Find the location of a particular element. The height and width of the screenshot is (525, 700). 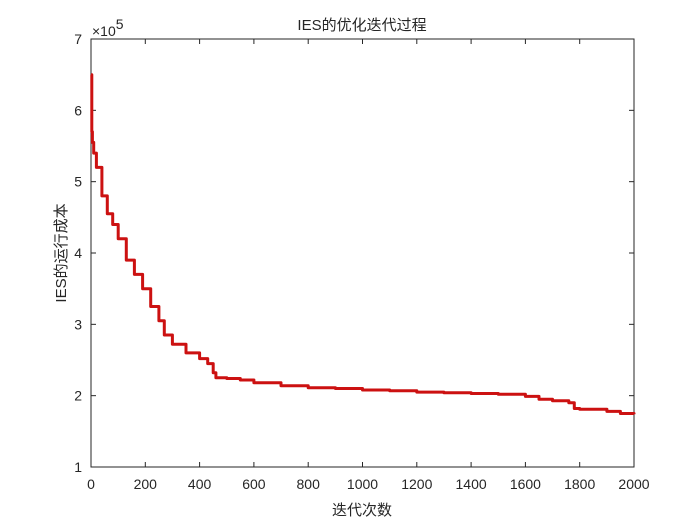

x-tick-label: 600 is located at coordinates (254, 484).